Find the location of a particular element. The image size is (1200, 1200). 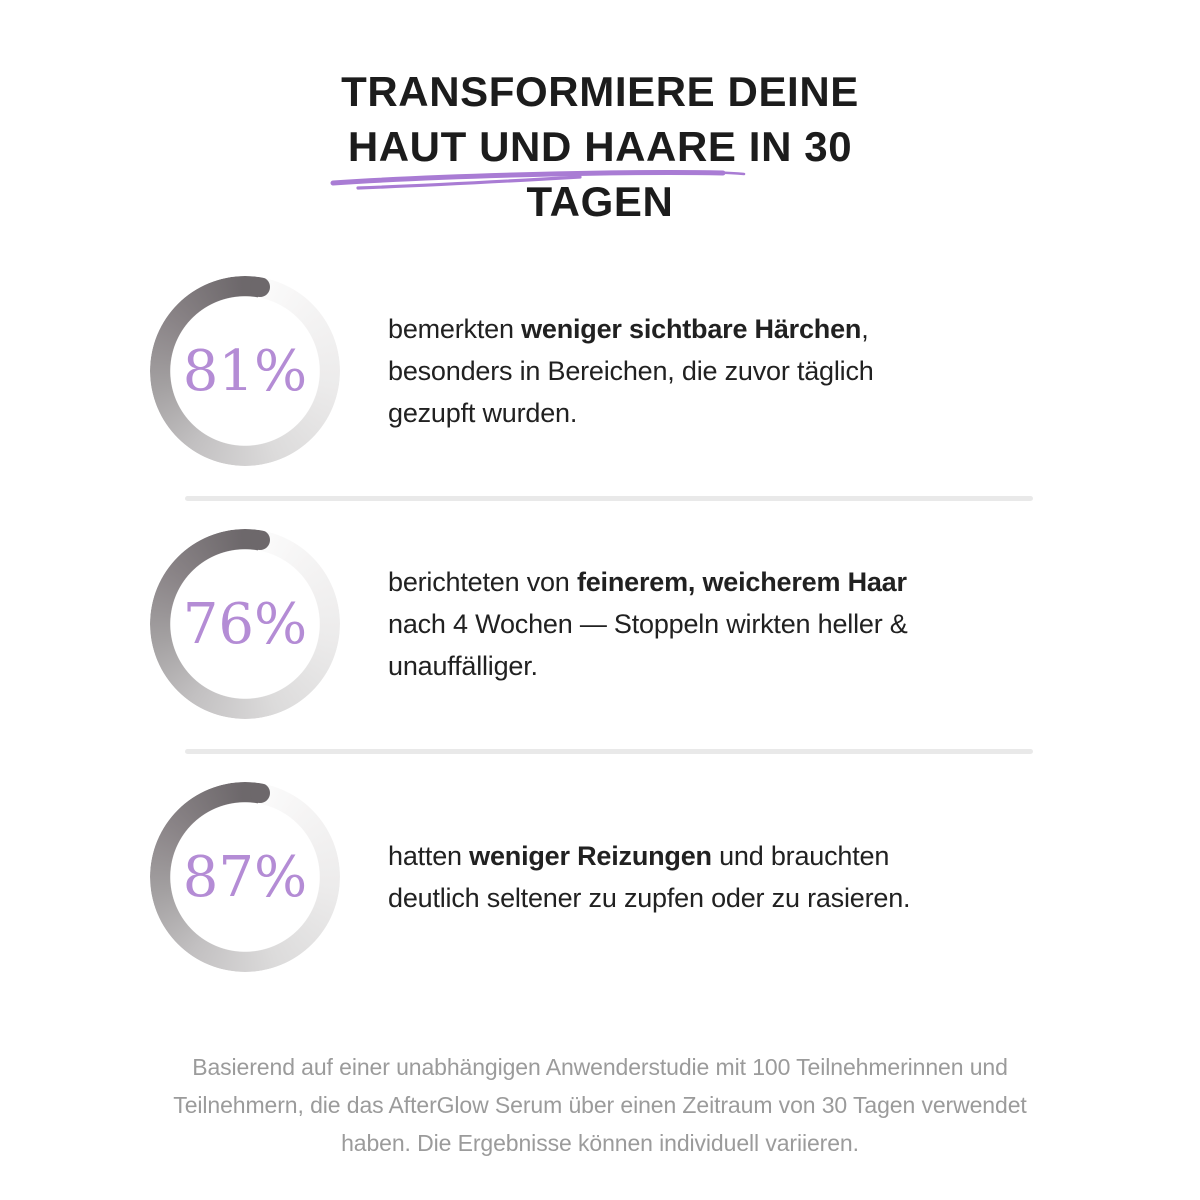

stat-text-bold: weniger sichtbare Härchen is located at coordinates (691, 329).